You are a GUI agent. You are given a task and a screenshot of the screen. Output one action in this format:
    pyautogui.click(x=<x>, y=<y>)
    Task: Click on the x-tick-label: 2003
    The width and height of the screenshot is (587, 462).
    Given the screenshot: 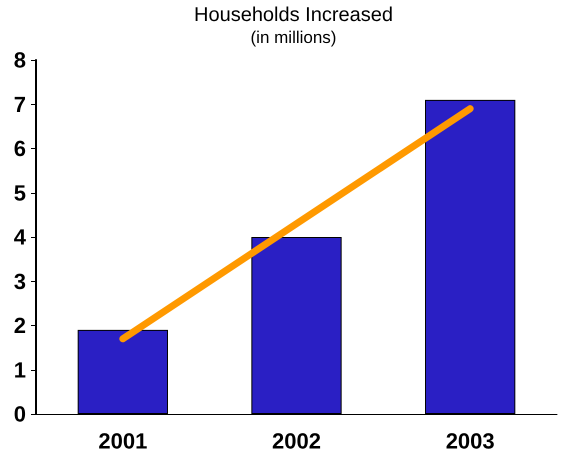 What is the action you would take?
    pyautogui.click(x=470, y=441)
    